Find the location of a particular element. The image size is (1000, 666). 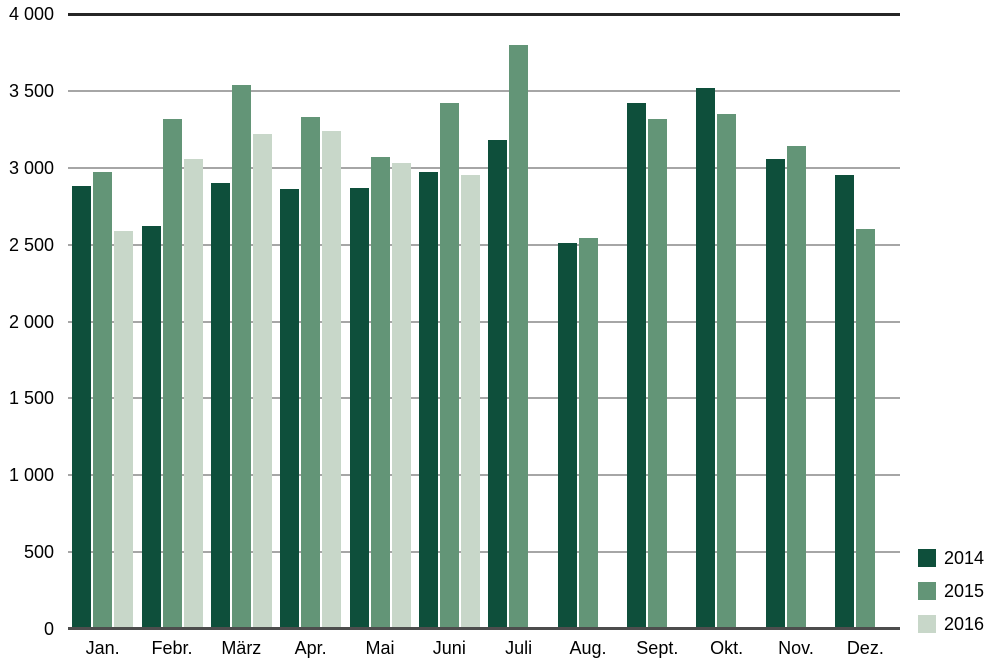

bar-2015-dez is located at coordinates (865, 429).